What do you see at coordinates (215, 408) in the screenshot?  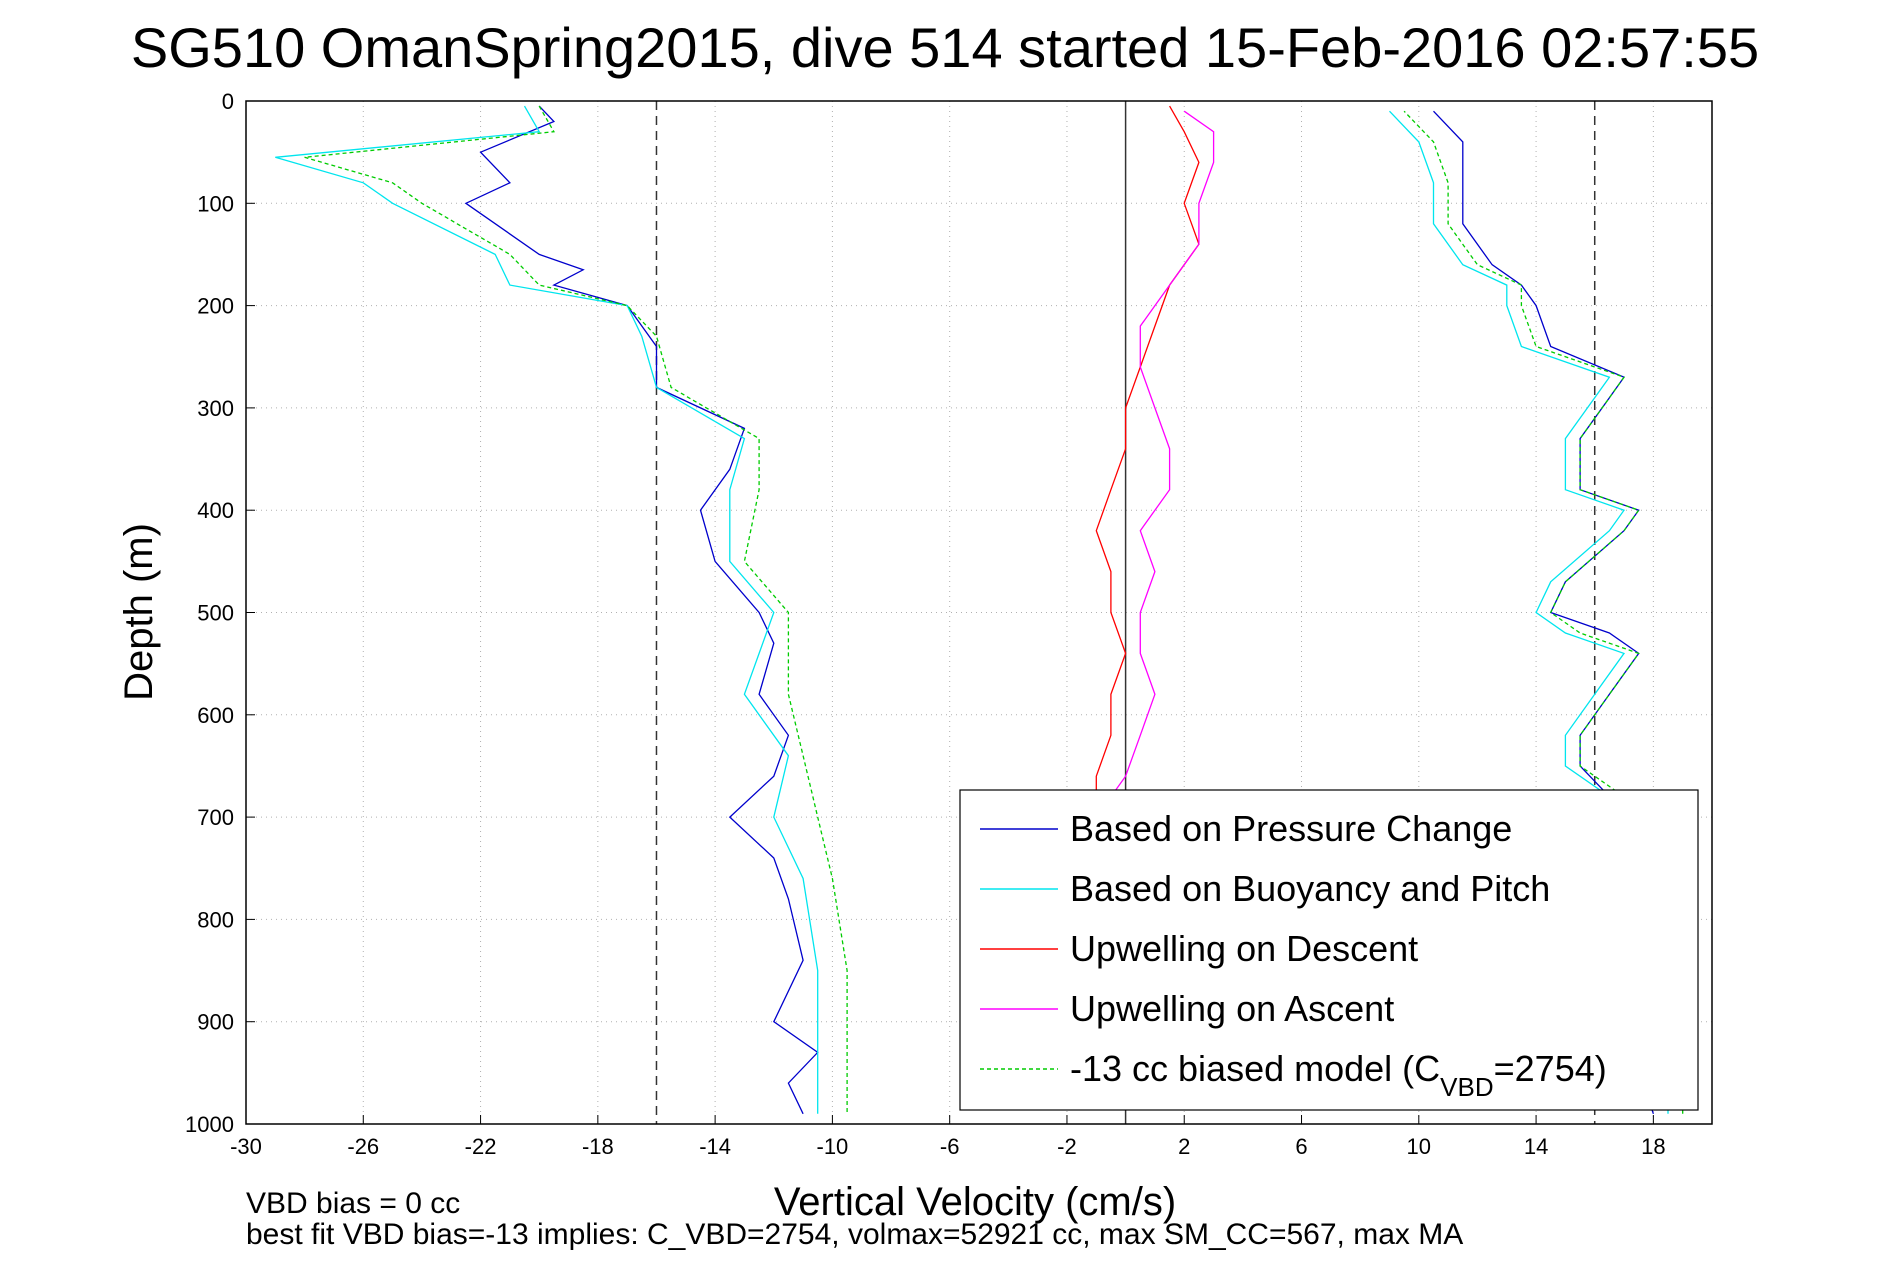 I see `y-tick-label: 300` at bounding box center [215, 408].